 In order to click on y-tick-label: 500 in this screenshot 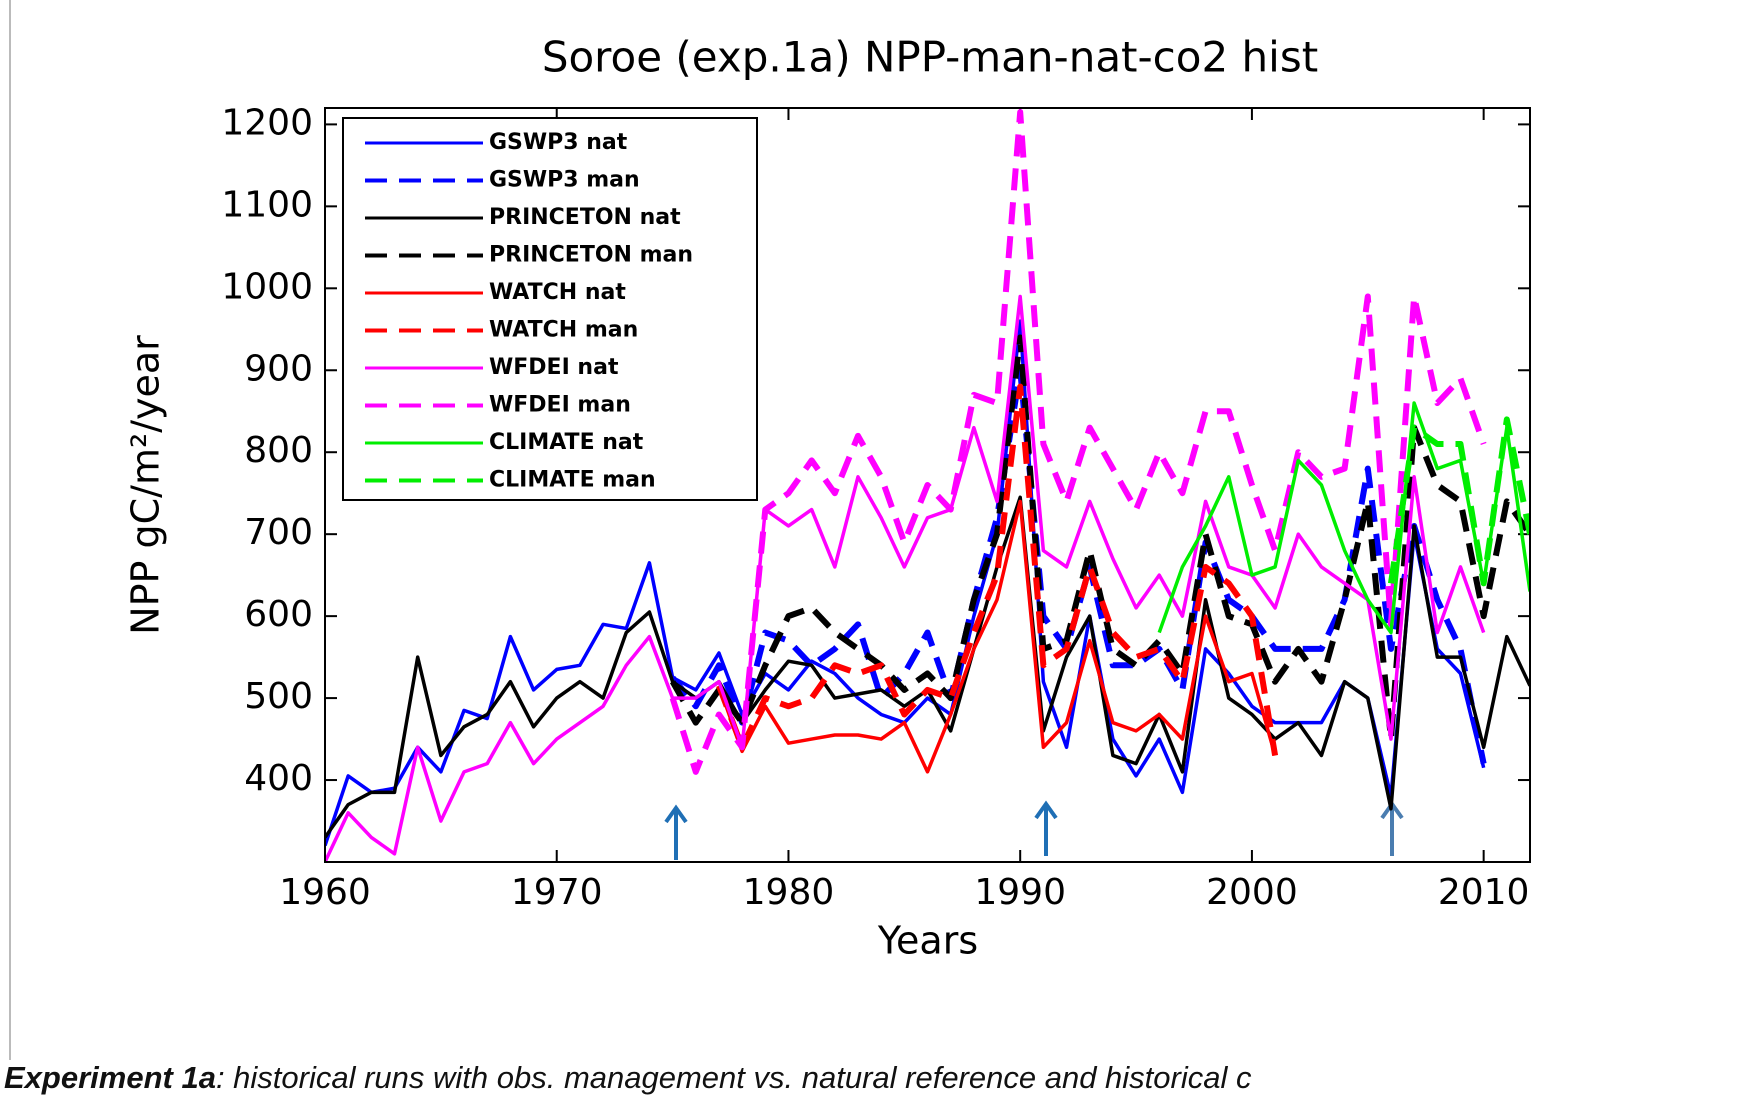, I will do `click(278, 696)`.